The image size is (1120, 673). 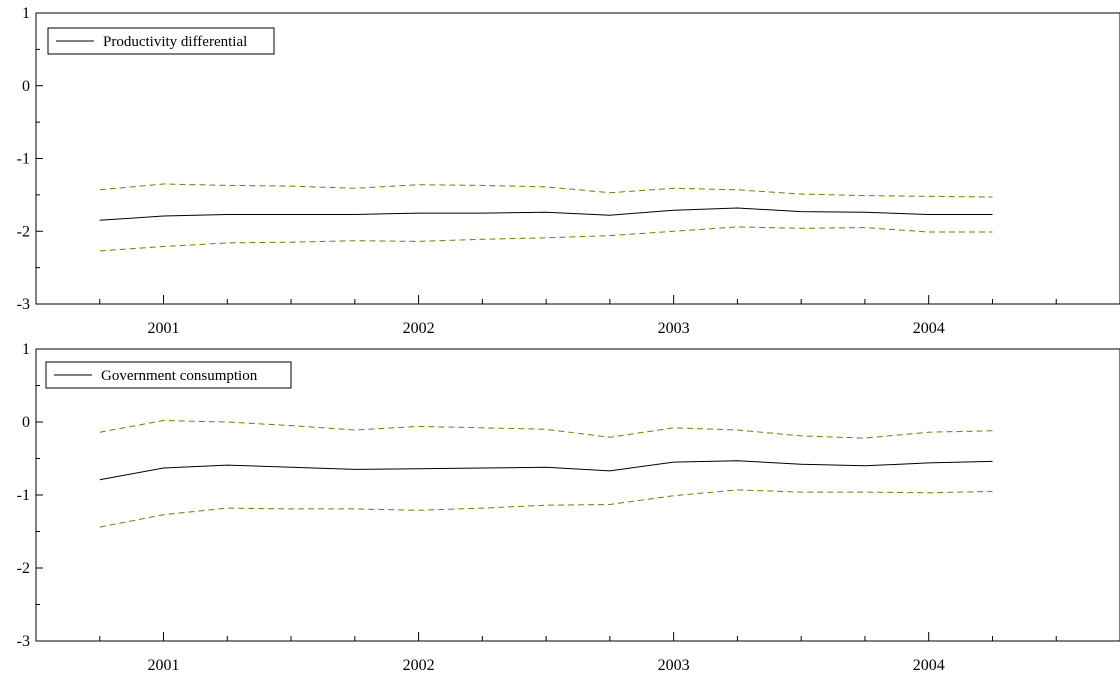 What do you see at coordinates (179, 376) in the screenshot?
I see `legend-label: Government consumption` at bounding box center [179, 376].